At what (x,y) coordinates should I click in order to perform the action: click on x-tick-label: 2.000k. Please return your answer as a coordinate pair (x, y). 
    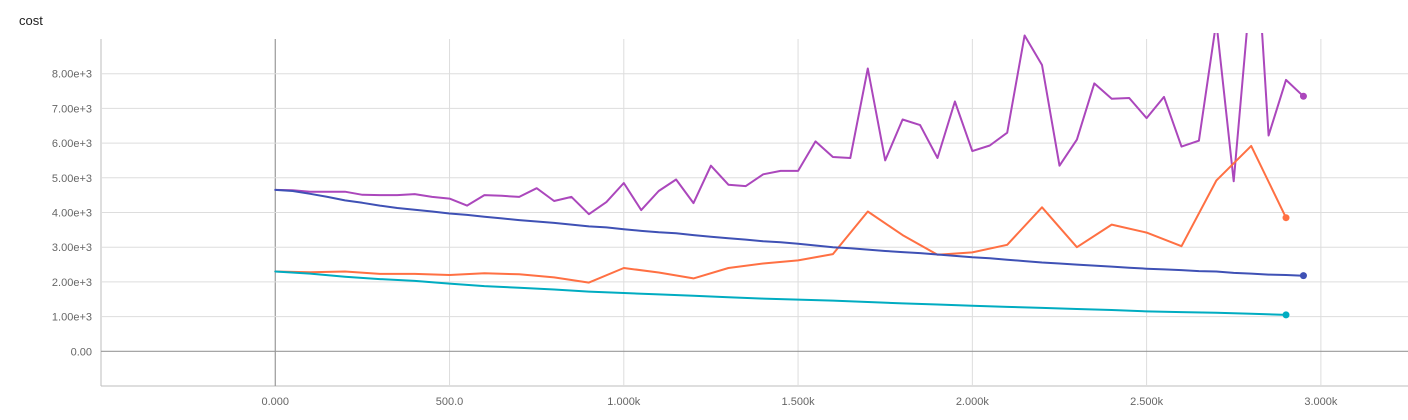
    Looking at the image, I should click on (973, 402).